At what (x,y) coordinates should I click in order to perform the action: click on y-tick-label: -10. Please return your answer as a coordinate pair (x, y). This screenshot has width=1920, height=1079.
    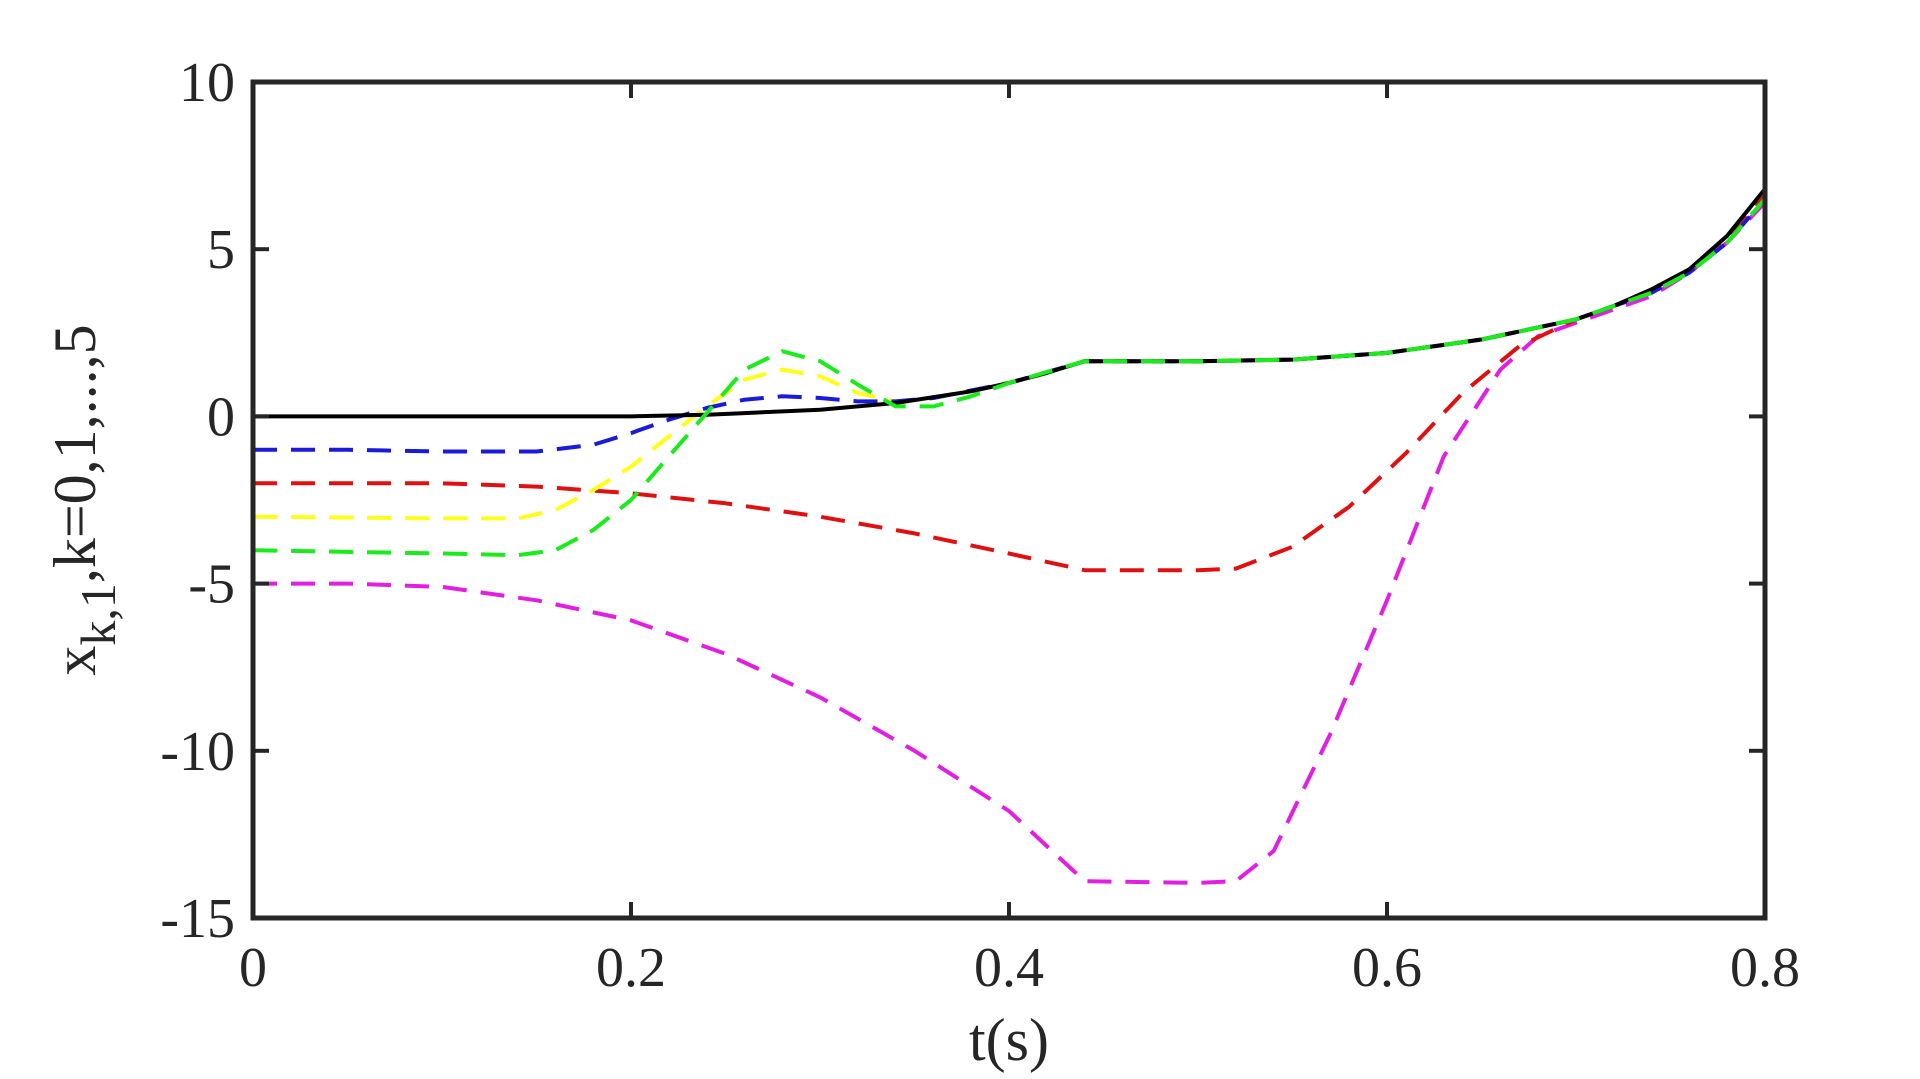
    Looking at the image, I should click on (197, 752).